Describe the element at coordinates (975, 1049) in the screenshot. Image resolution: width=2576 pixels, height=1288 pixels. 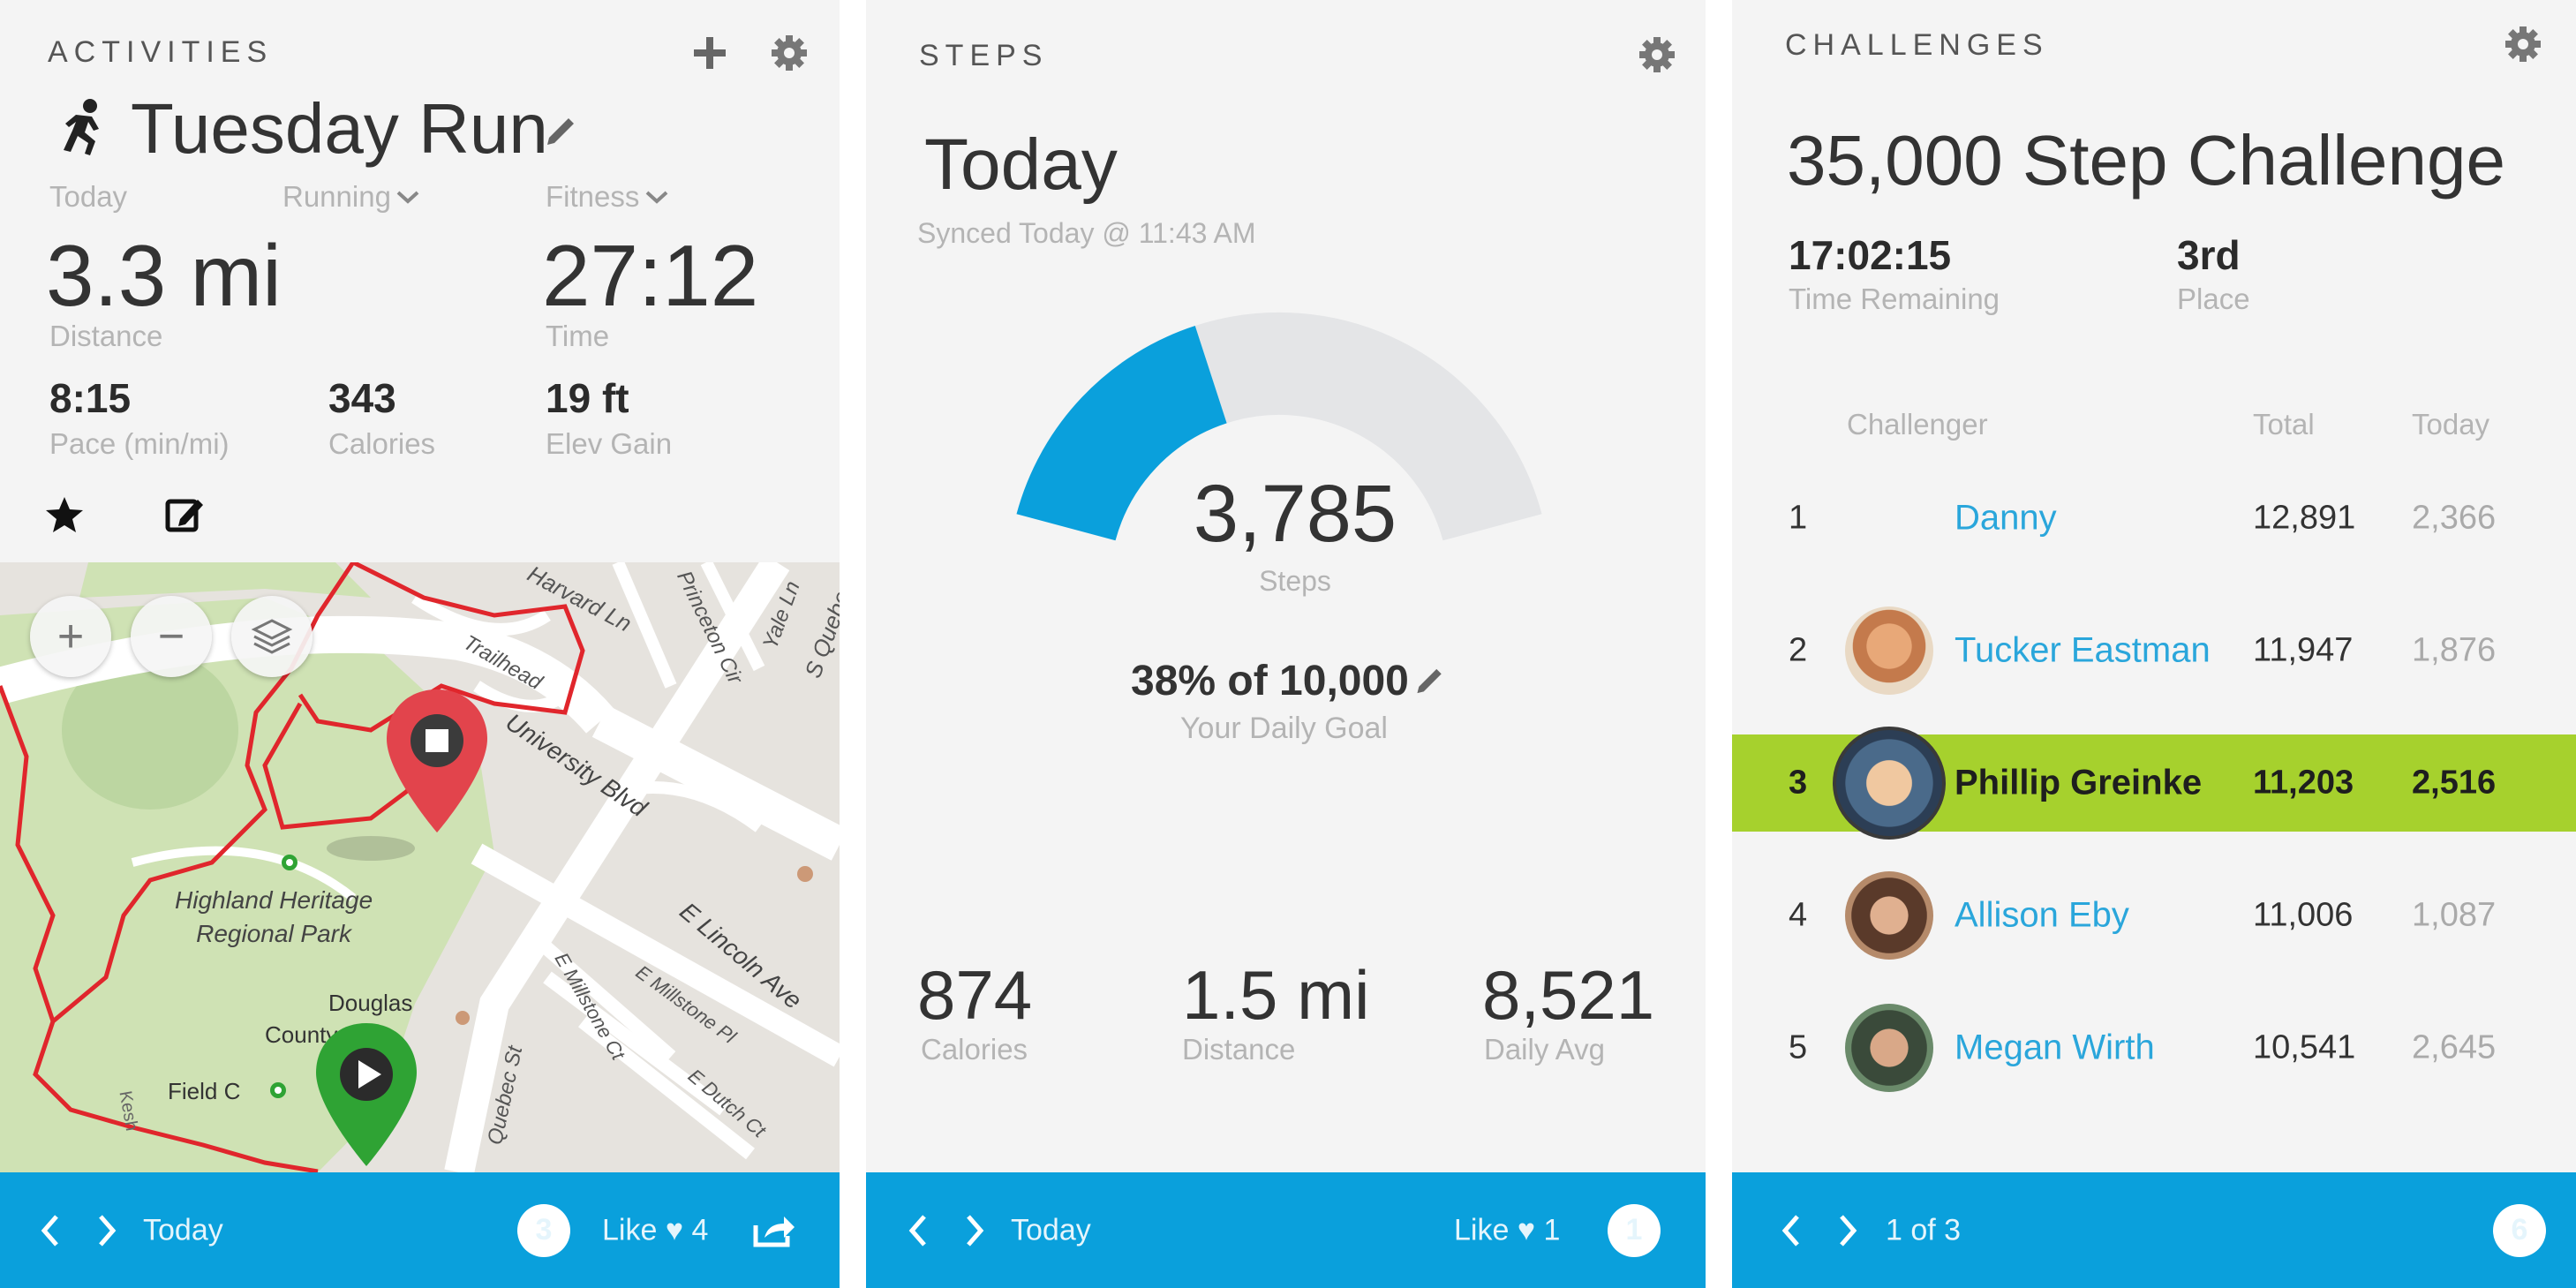
I see `calories-label: Calories` at that location.